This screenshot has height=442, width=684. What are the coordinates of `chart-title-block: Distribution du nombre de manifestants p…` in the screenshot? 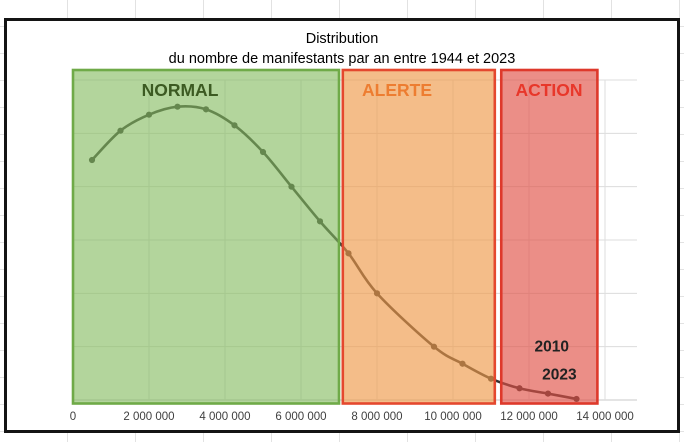 It's located at (342, 49).